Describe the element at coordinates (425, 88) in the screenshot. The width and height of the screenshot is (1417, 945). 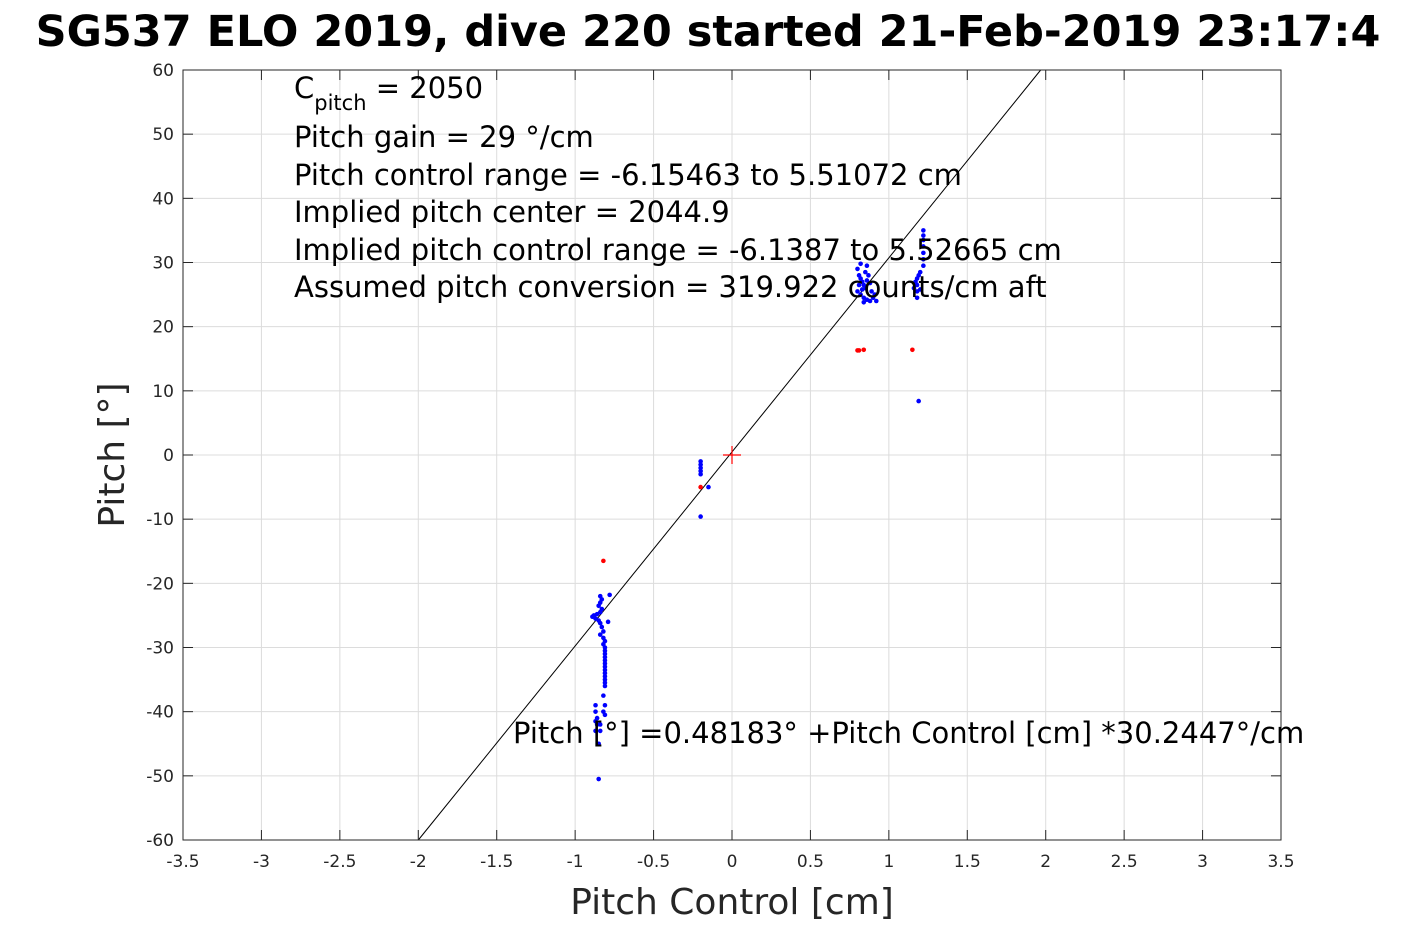
I see `cpitch-value: = 2050` at that location.